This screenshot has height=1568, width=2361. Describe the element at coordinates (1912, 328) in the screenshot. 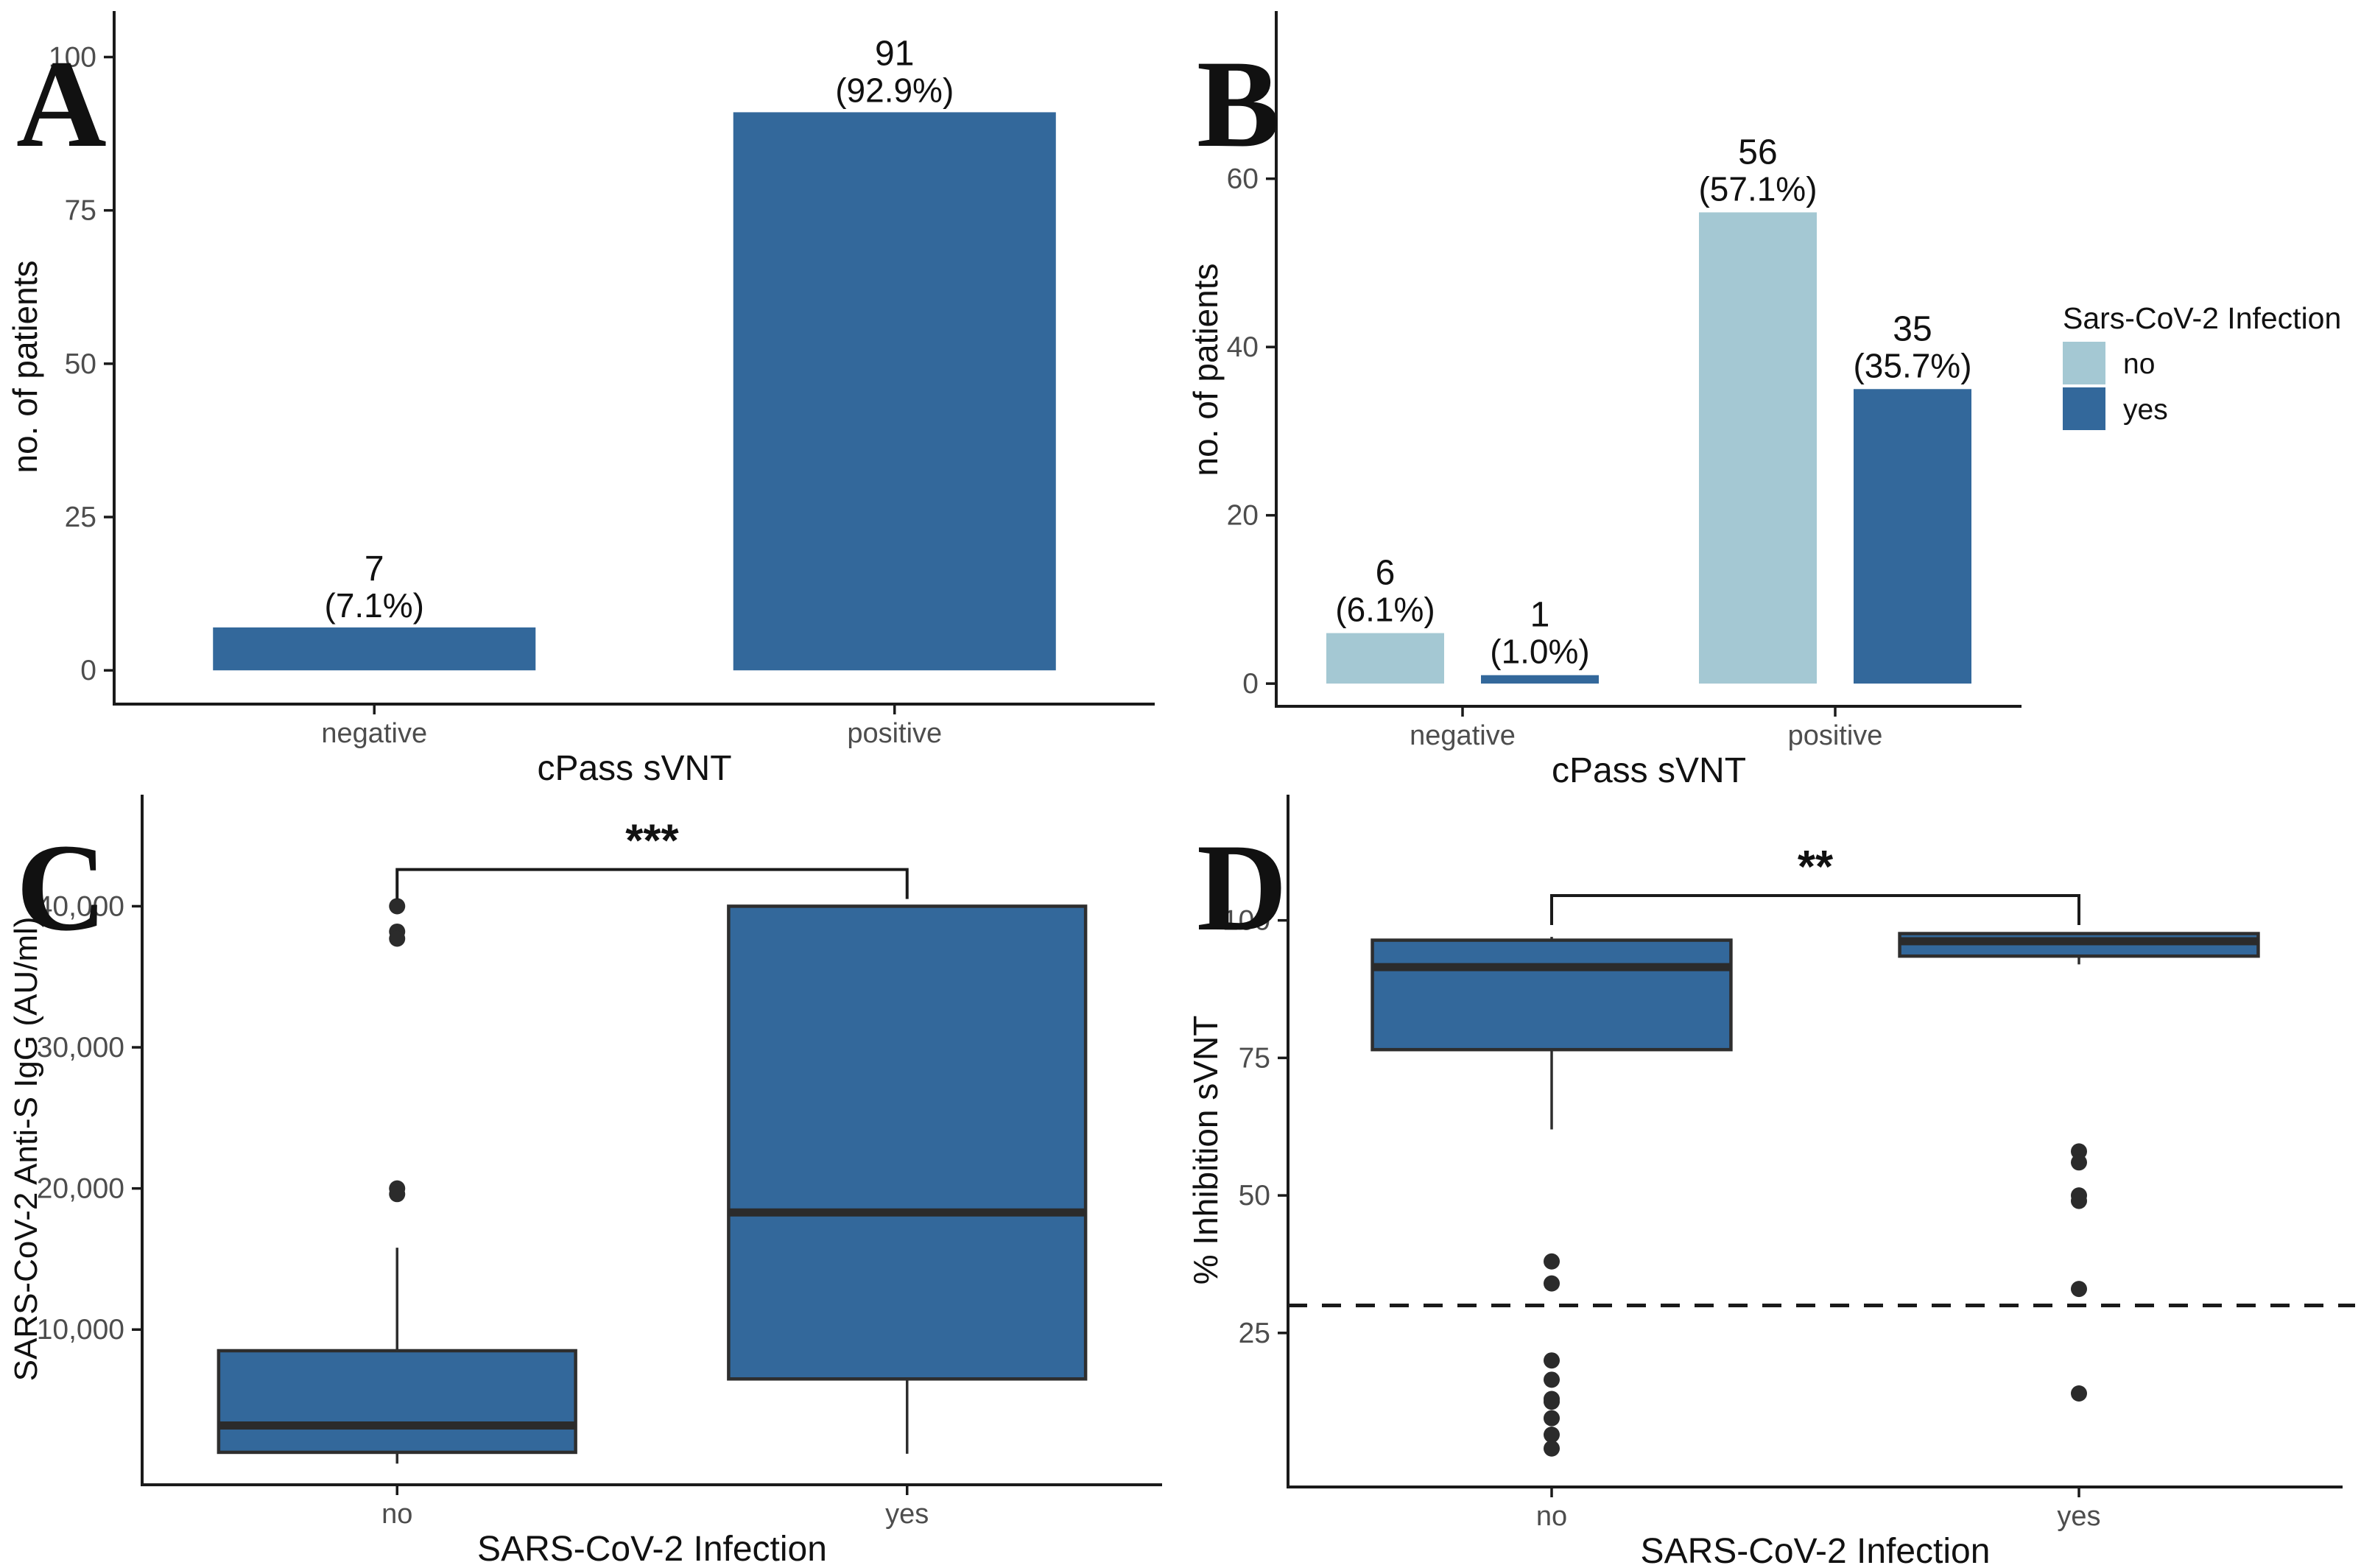

I see `bar-count-label: 35` at that location.